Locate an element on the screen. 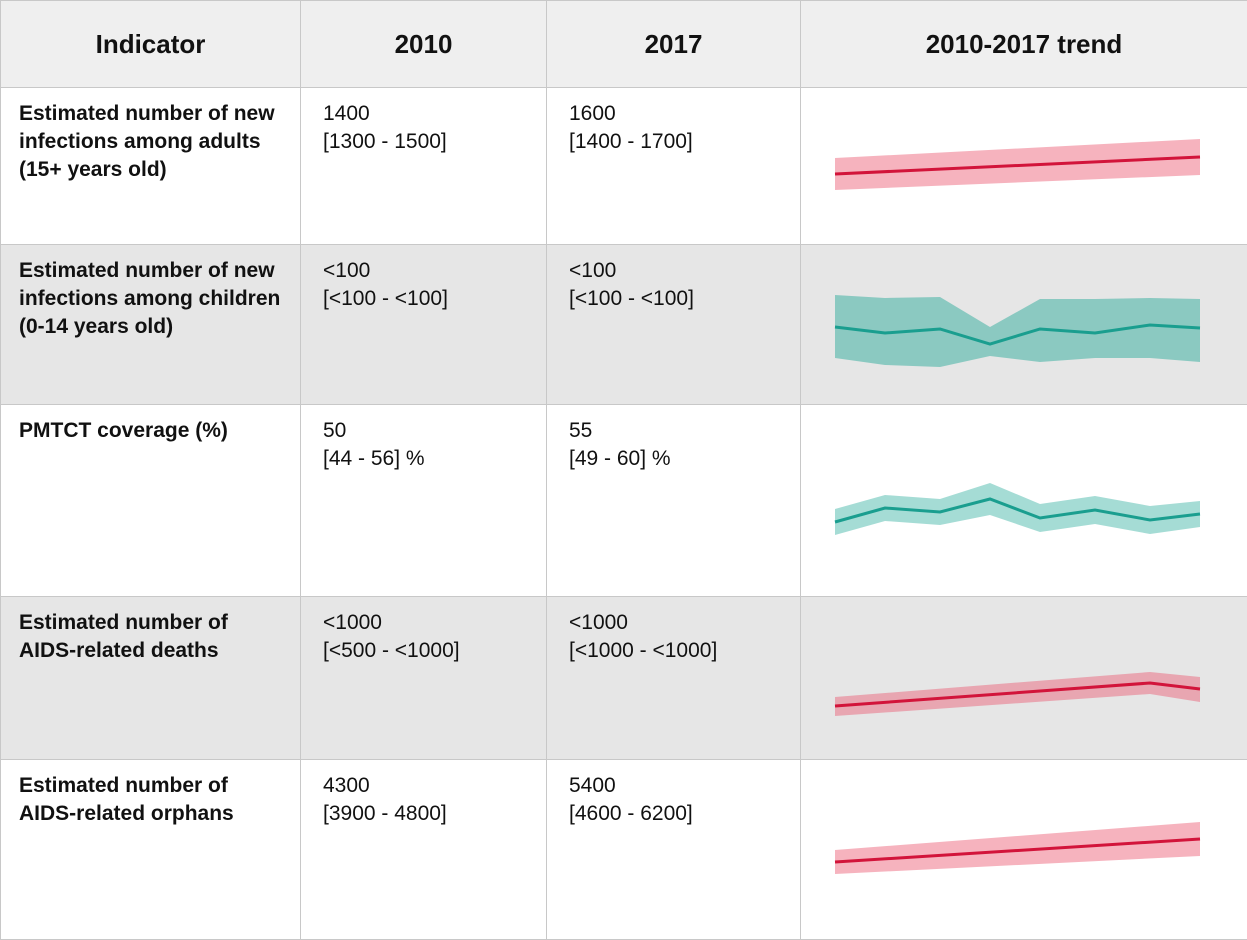 The width and height of the screenshot is (1247, 940). header-cell: 2017 is located at coordinates (673, 44).